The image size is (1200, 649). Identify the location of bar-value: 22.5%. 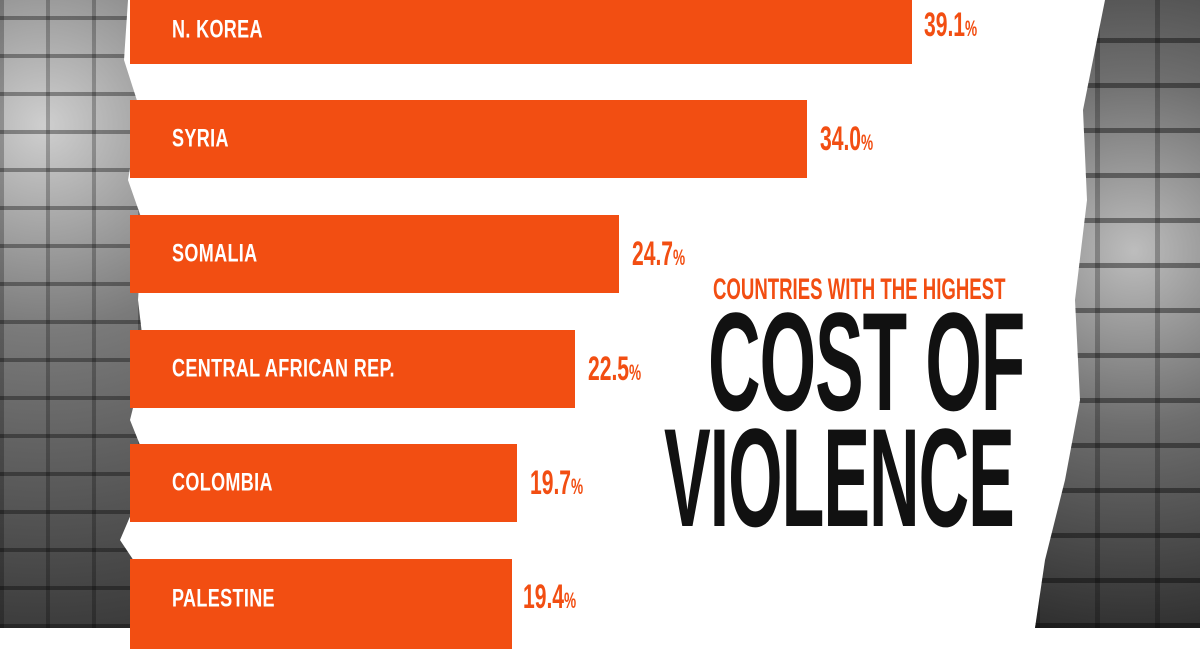
(615, 369).